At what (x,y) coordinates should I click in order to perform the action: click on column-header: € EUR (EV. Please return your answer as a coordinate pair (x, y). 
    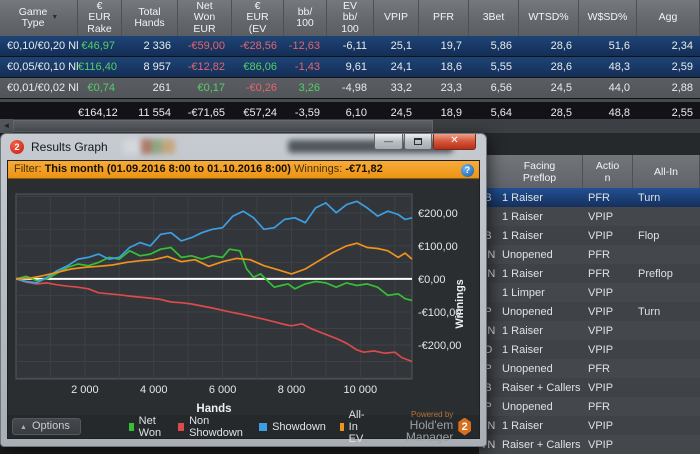
    Looking at the image, I should click on (258, 18).